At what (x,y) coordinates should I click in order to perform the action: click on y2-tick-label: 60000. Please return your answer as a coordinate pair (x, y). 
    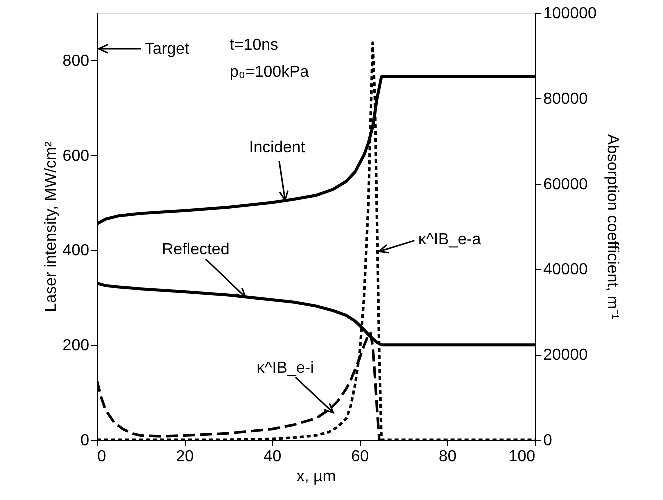
    Looking at the image, I should click on (566, 185).